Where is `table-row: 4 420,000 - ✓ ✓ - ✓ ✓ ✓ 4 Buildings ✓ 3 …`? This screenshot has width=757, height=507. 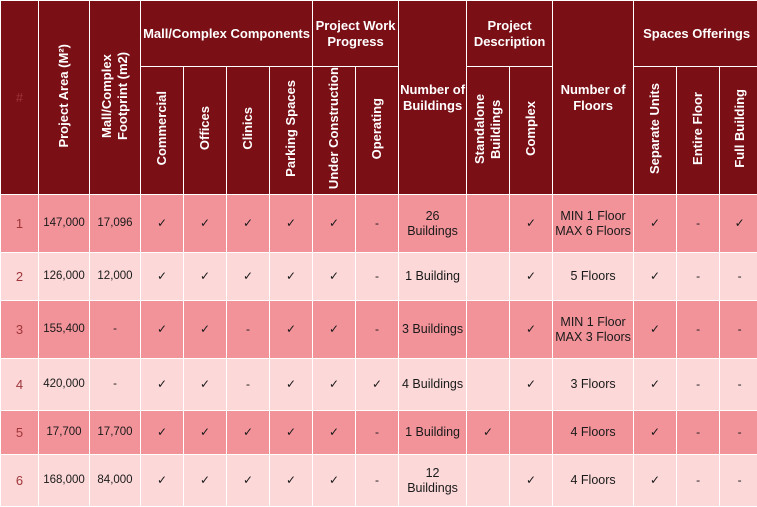
table-row: 4 420,000 - ✓ ✓ - ✓ ✓ ✓ 4 Buildings ✓ 3 … is located at coordinates (378, 384).